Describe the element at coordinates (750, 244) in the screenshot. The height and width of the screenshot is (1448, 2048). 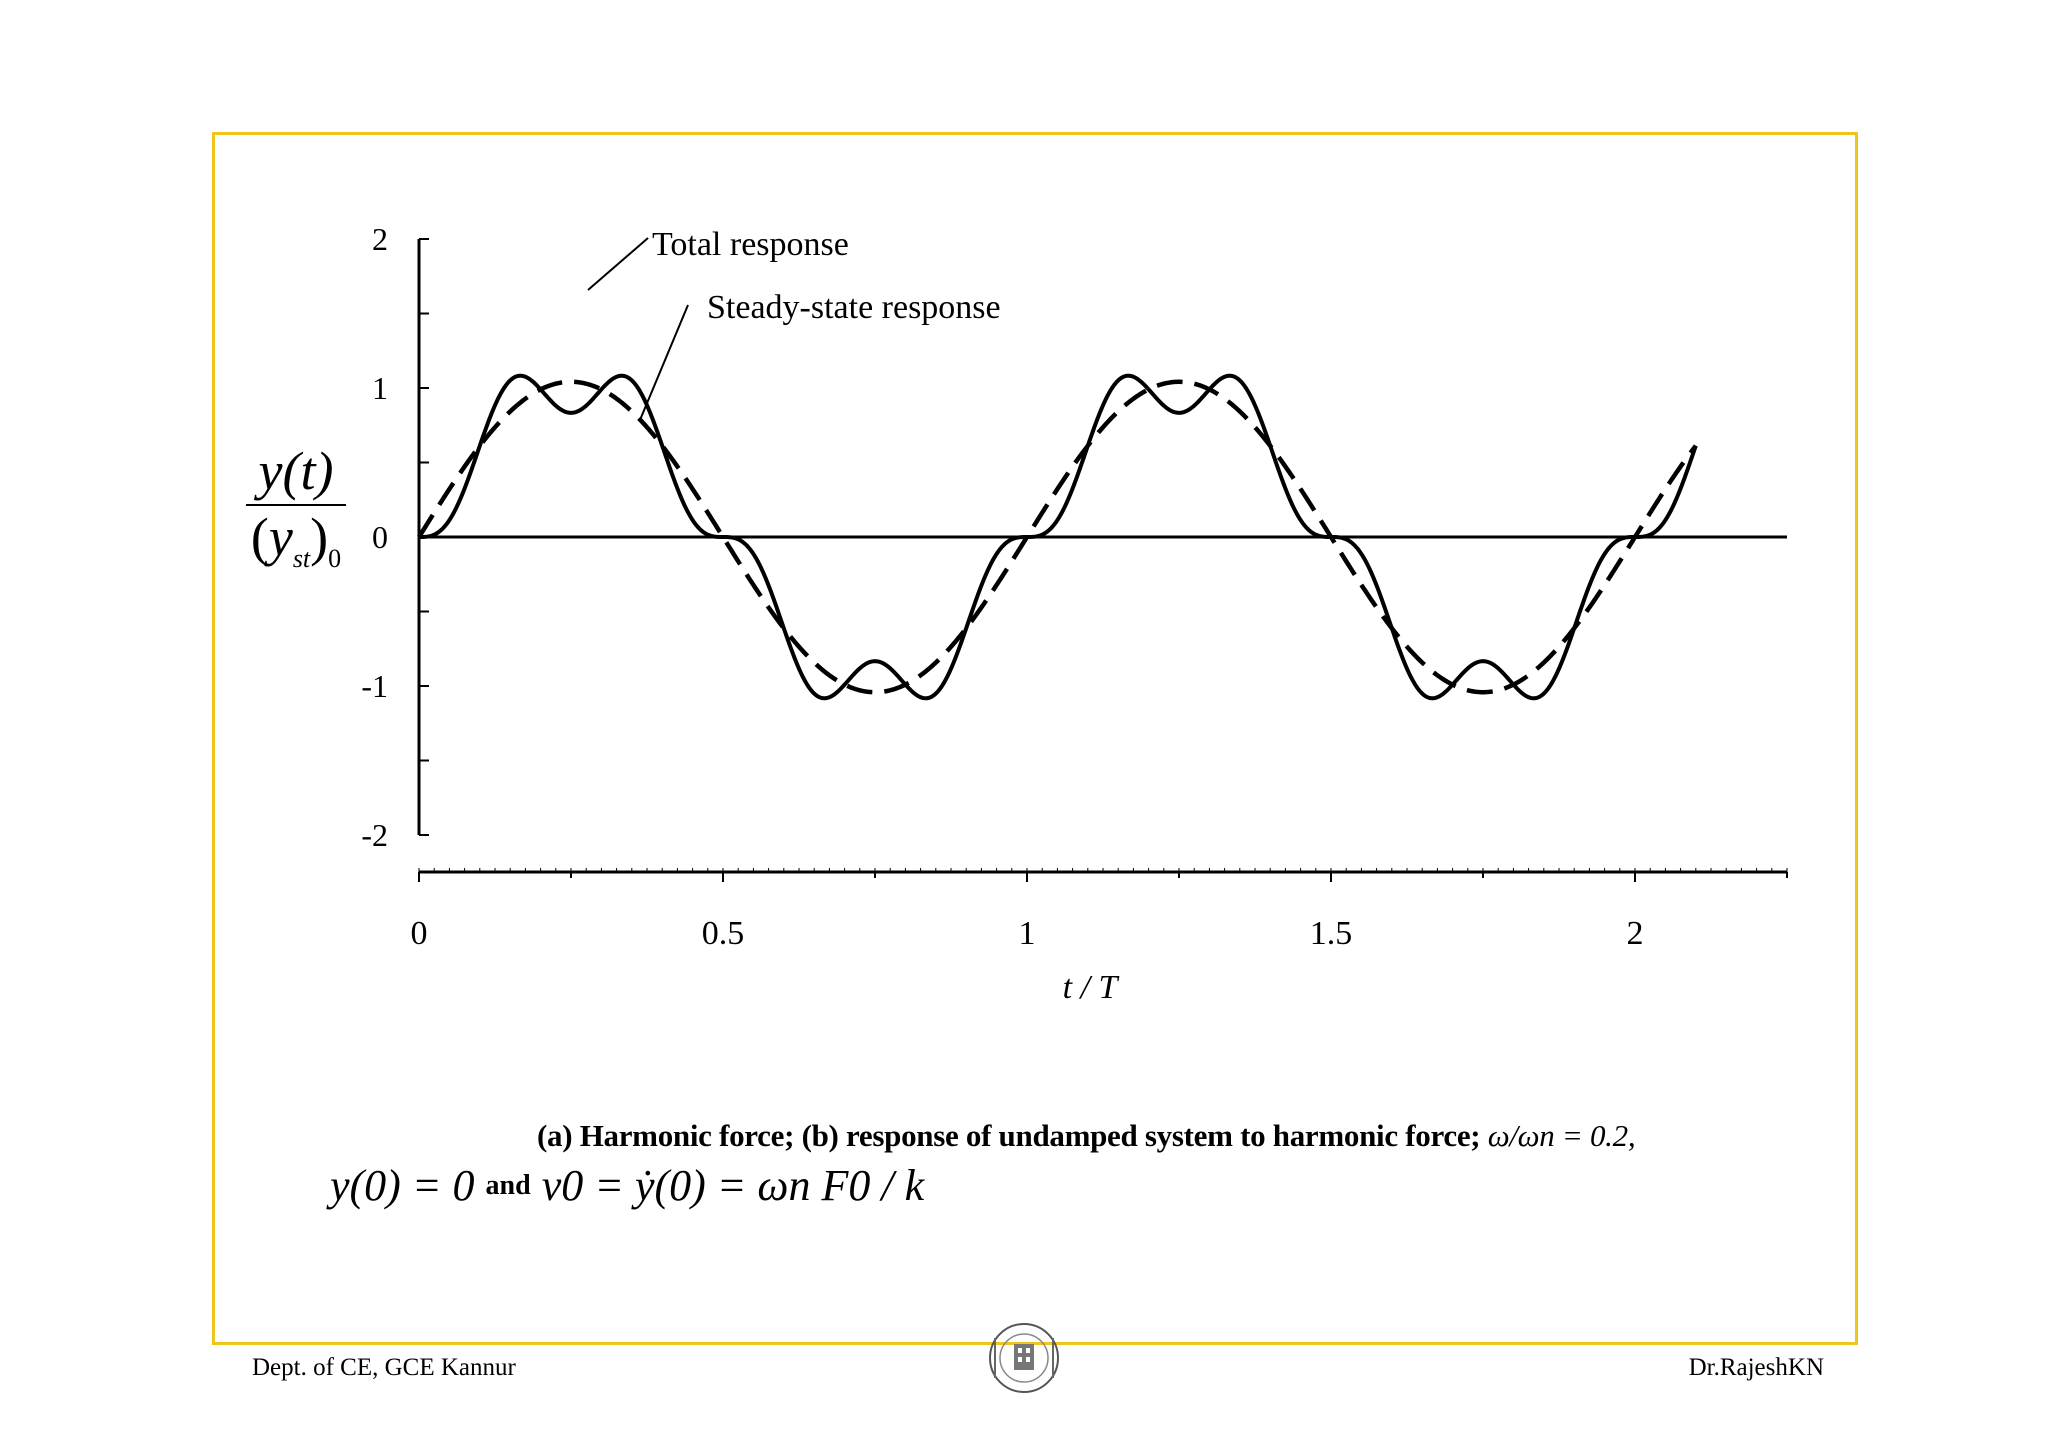
I see `annotation-total-response: Total response` at that location.